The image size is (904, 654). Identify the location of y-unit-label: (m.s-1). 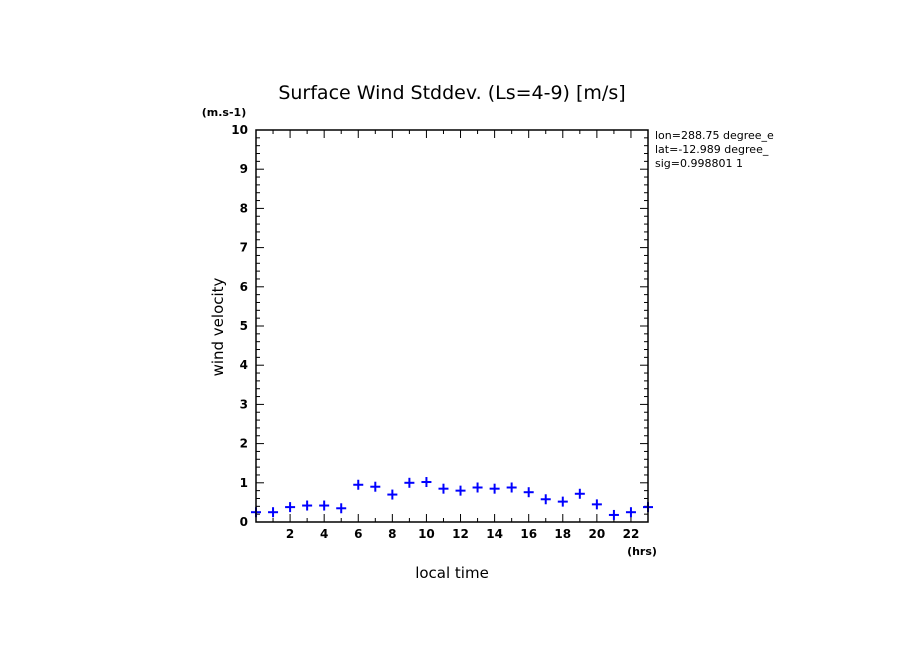
(224, 112).